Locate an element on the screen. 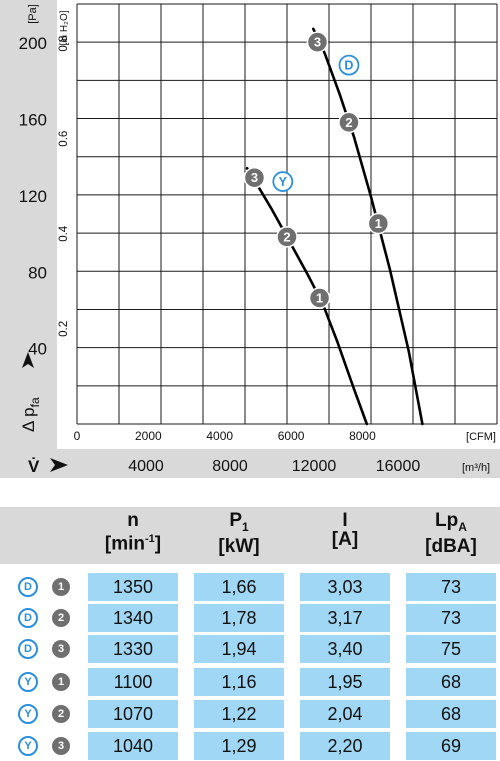 The width and height of the screenshot is (500, 761). cell-current: 3,40 is located at coordinates (345, 649).